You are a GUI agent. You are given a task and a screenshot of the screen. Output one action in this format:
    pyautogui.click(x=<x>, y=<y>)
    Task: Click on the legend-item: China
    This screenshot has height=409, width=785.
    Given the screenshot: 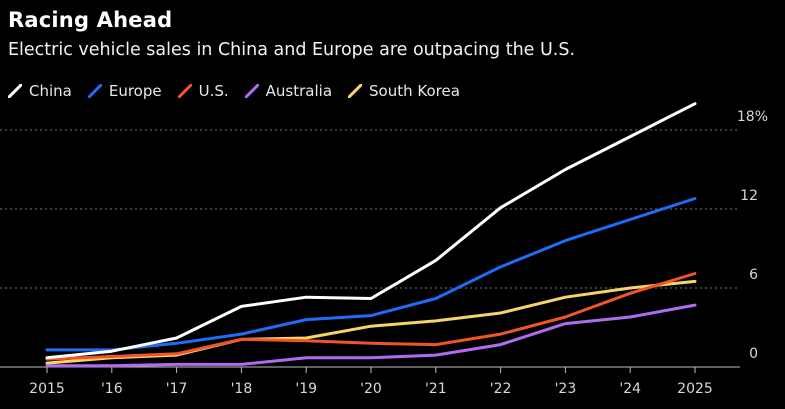 What is the action you would take?
    pyautogui.click(x=40, y=91)
    